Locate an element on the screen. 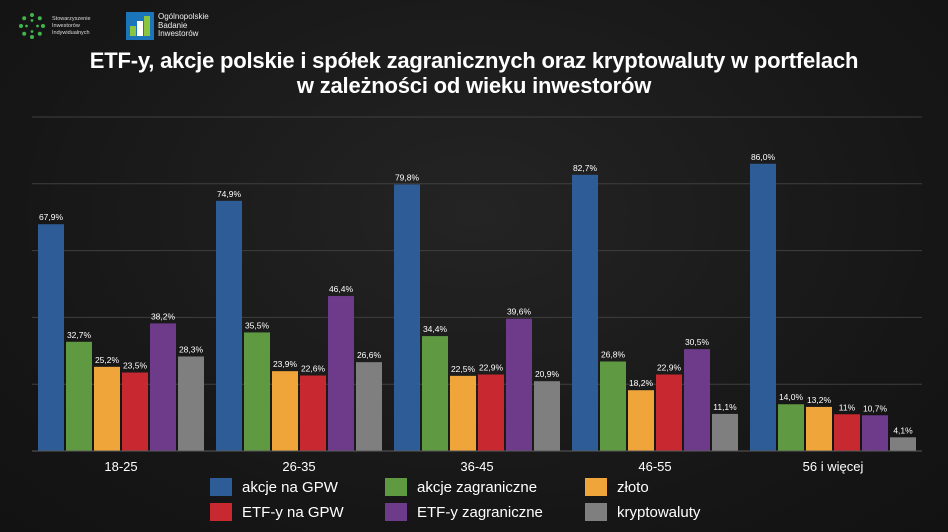 The width and height of the screenshot is (948, 532). data-label: 20,9% is located at coordinates (547, 374).